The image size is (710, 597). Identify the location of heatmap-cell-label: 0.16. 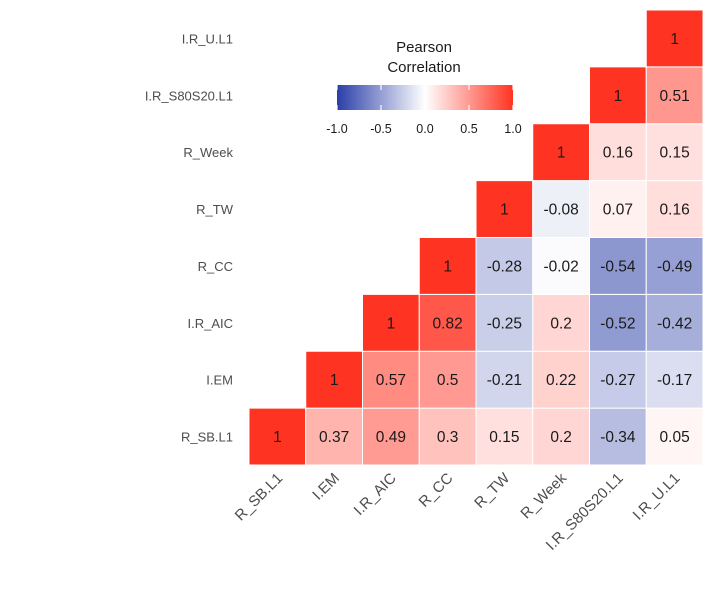
(675, 210).